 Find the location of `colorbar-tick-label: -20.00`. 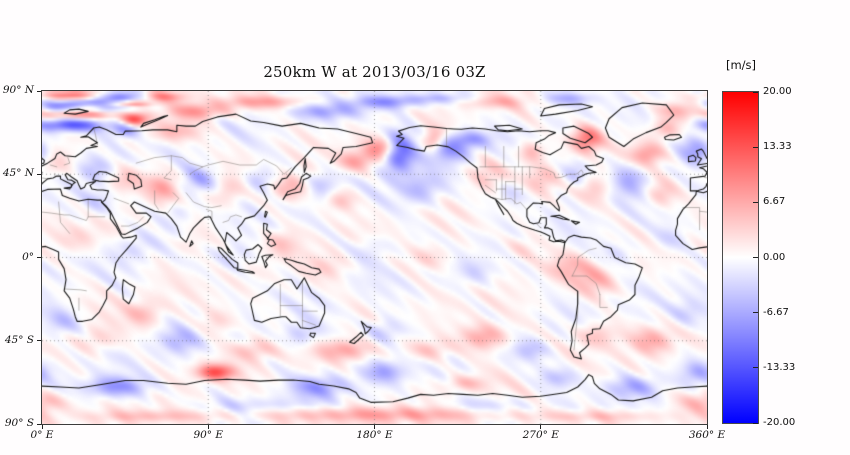

colorbar-tick-label: -20.00 is located at coordinates (779, 422).